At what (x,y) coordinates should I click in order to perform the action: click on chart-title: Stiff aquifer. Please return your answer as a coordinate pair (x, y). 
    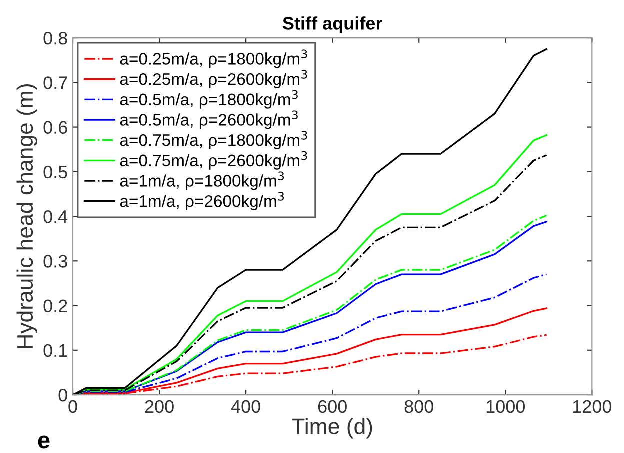
    Looking at the image, I should click on (332, 25).